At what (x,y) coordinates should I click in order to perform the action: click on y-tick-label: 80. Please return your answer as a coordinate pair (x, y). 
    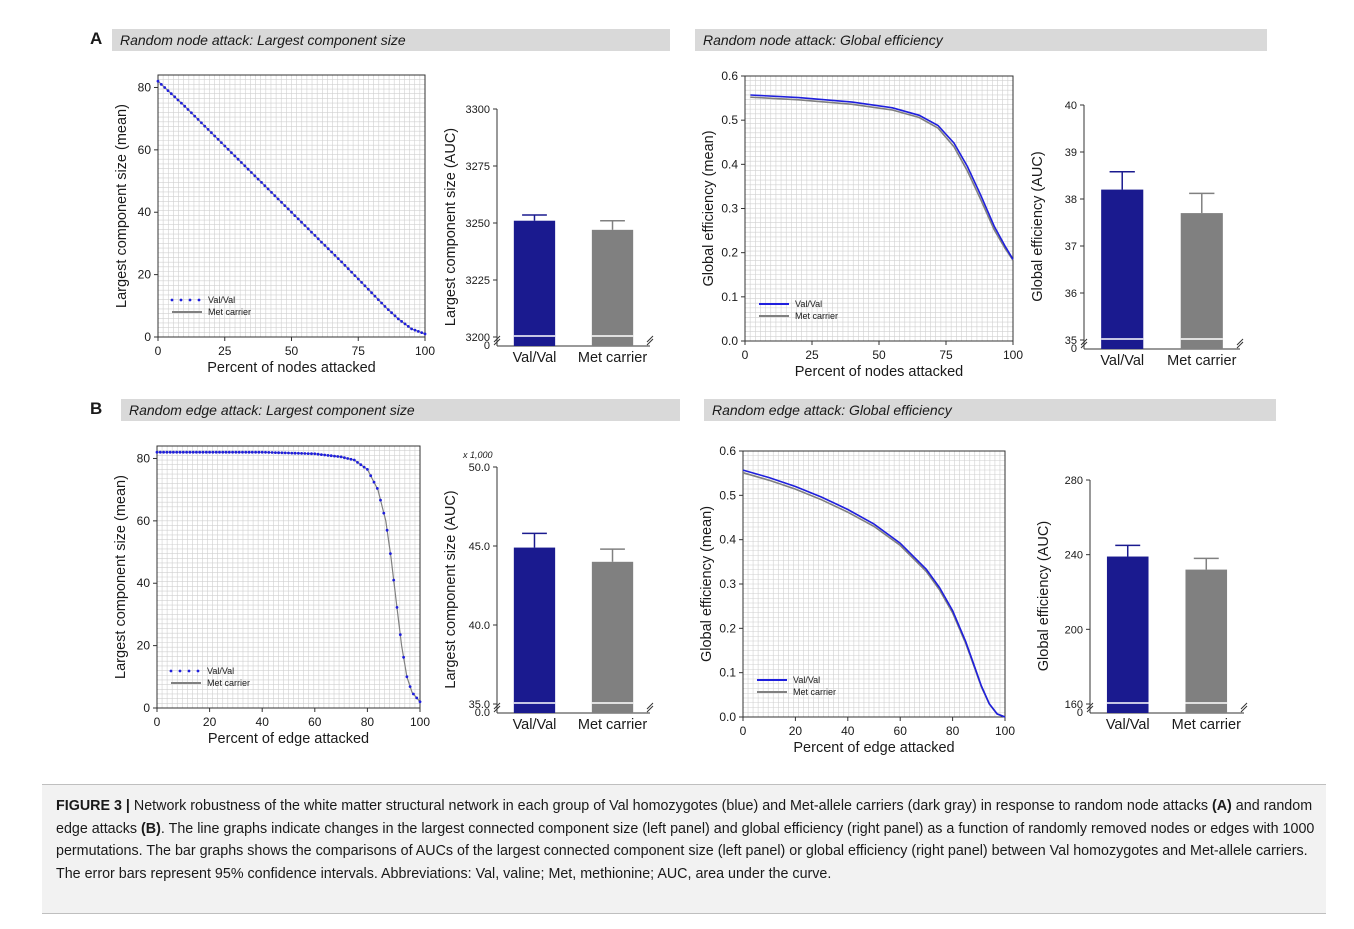
    Looking at the image, I should click on (145, 87).